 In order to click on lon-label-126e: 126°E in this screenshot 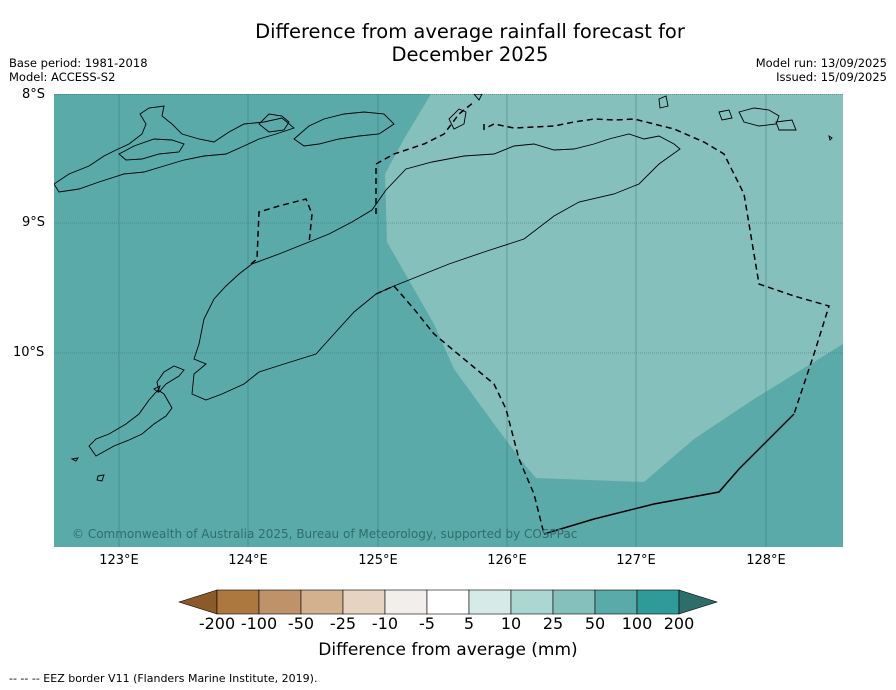, I will do `click(507, 560)`.